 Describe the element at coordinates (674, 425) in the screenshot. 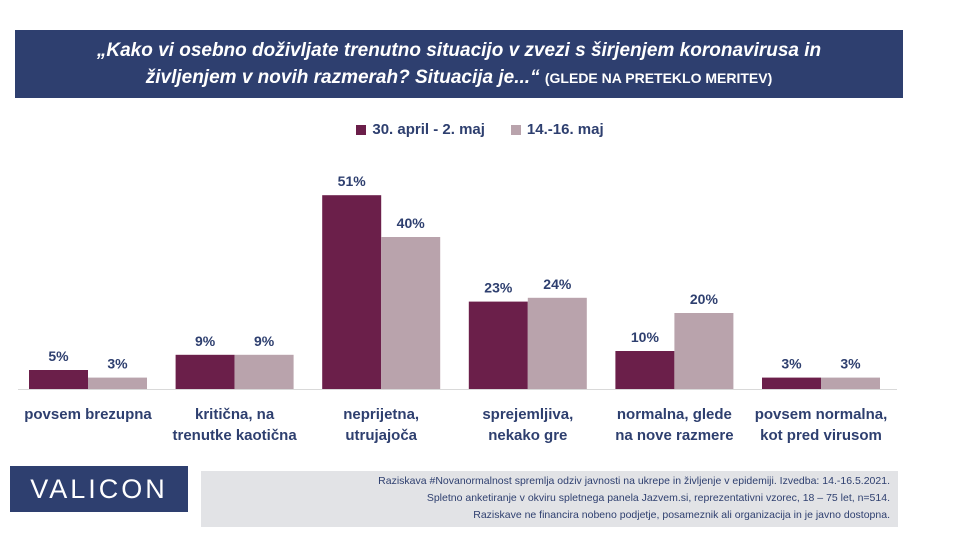

I see `category-label-5: normalna, glede na nove razmere` at that location.